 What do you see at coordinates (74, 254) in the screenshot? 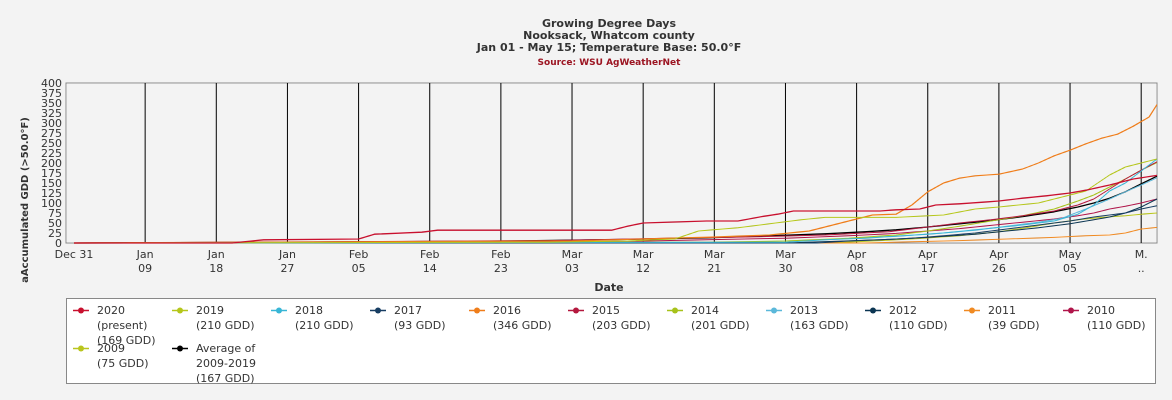
I see `x-tick-label: Dec 31` at bounding box center [74, 254].